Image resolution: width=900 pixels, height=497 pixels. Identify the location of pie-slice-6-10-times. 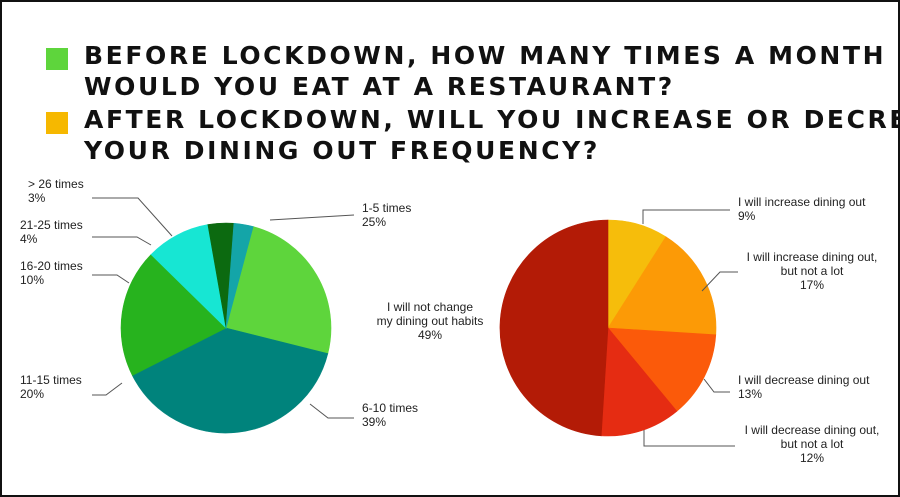
(230, 380).